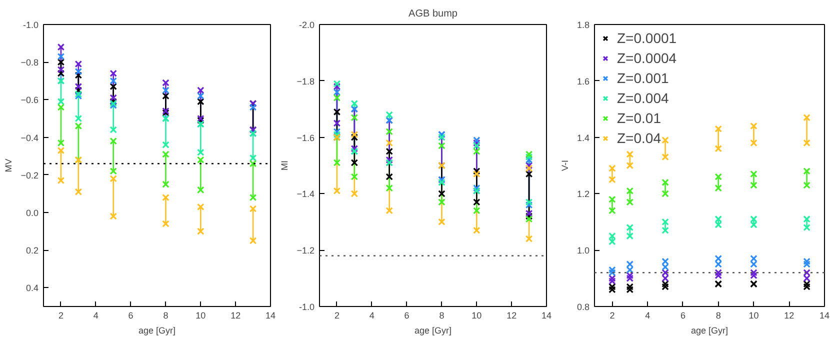 This screenshot has height=346, width=830. What do you see at coordinates (639, 138) in the screenshot?
I see `legend-label: Z=0.04` at bounding box center [639, 138].